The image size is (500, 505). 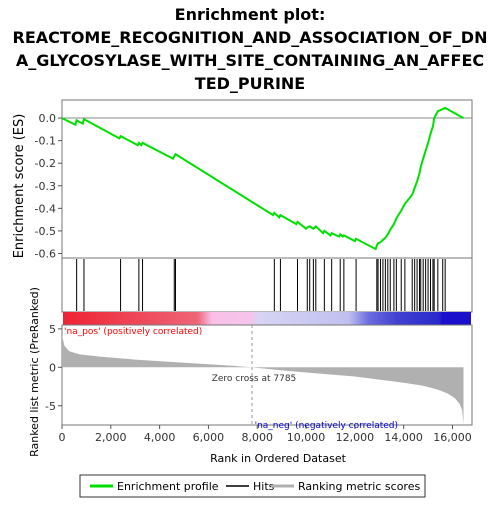 What do you see at coordinates (62, 437) in the screenshot?
I see `x-tick-label: 0` at bounding box center [62, 437].